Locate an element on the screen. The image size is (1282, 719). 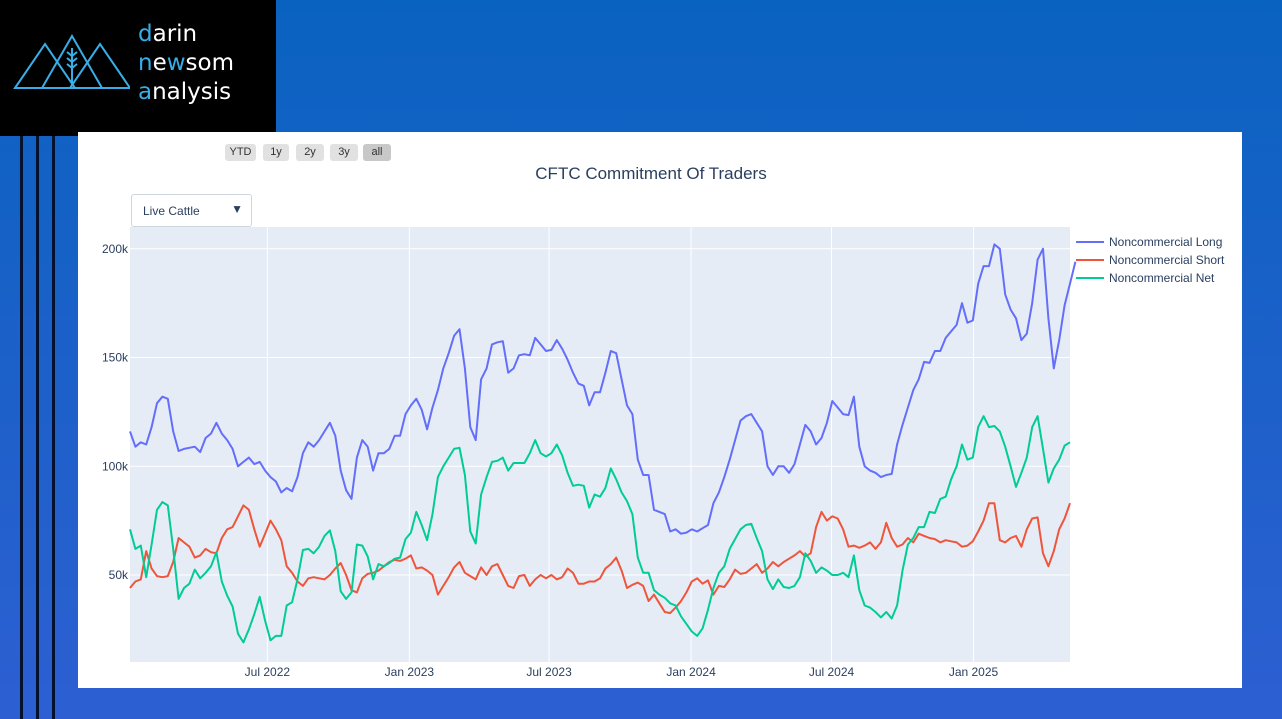
brand-text: e is located at coordinates (159, 63).